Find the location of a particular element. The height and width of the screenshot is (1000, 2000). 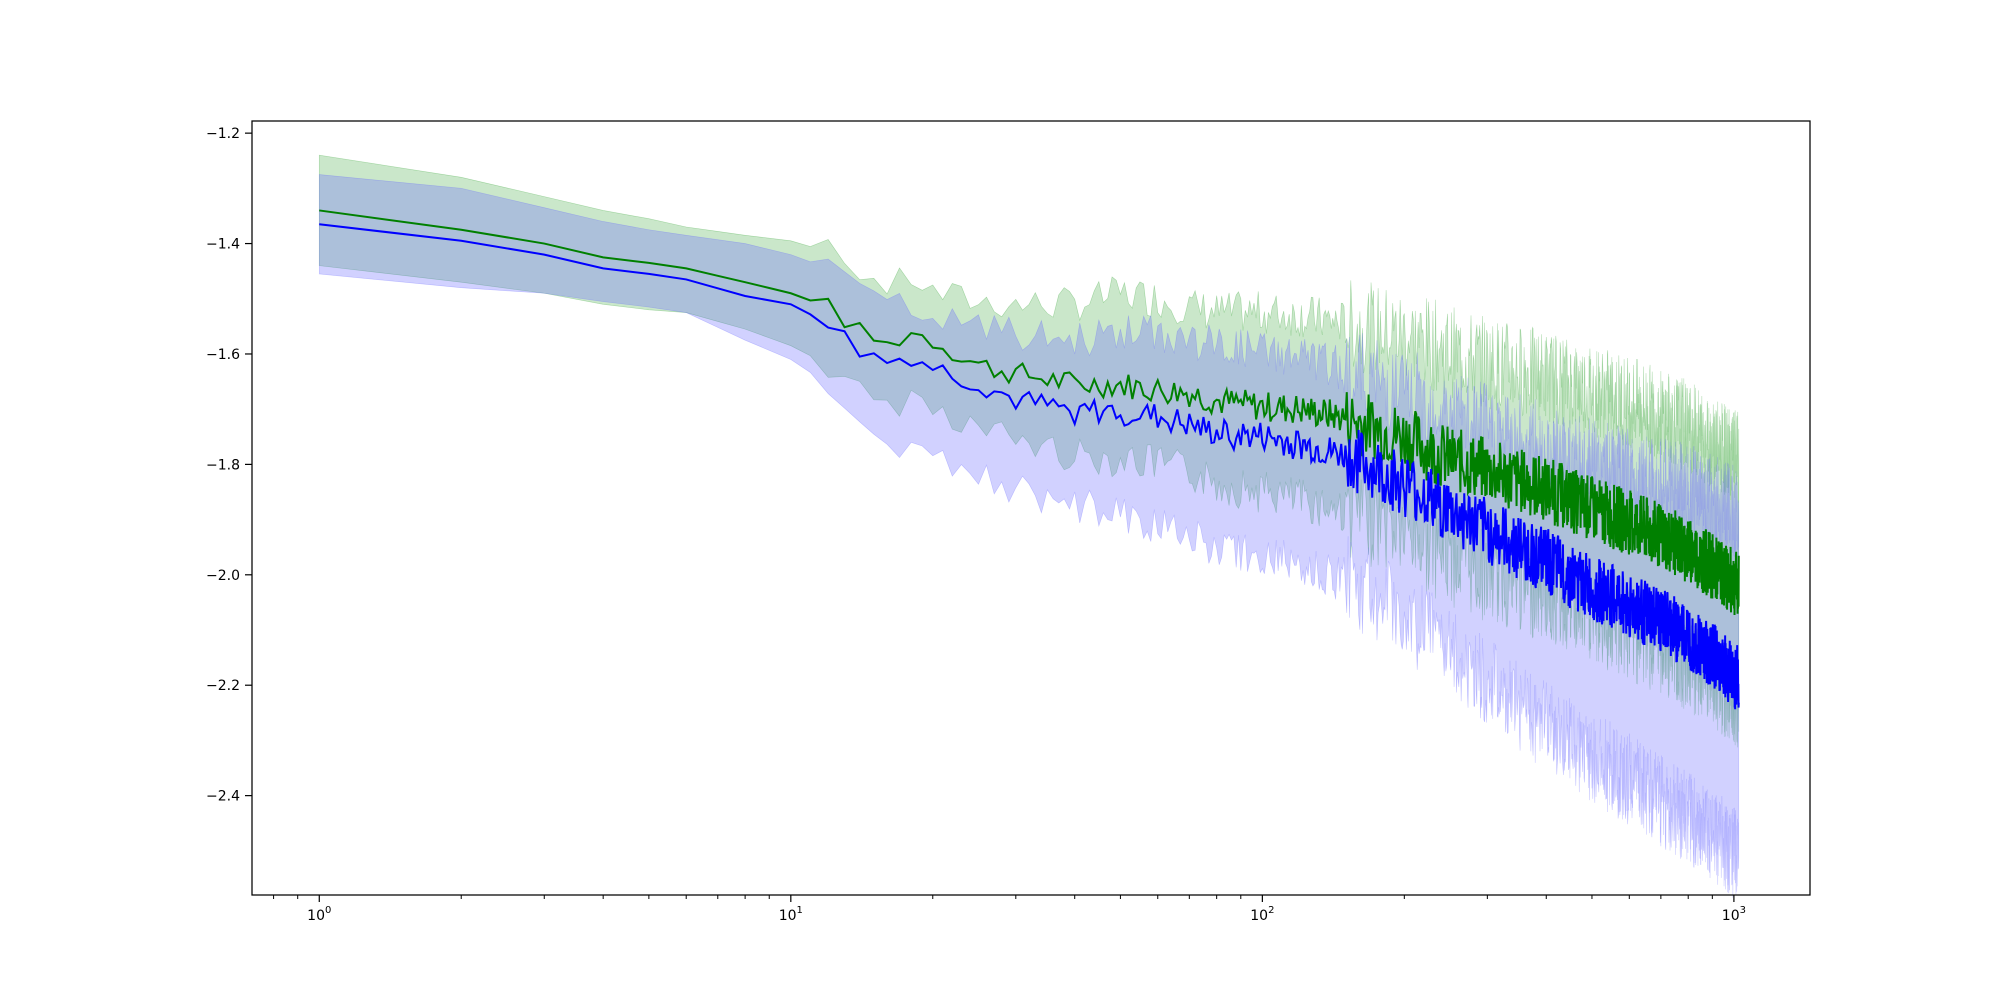

y-tick-label: −2.4 is located at coordinates (223, 797).